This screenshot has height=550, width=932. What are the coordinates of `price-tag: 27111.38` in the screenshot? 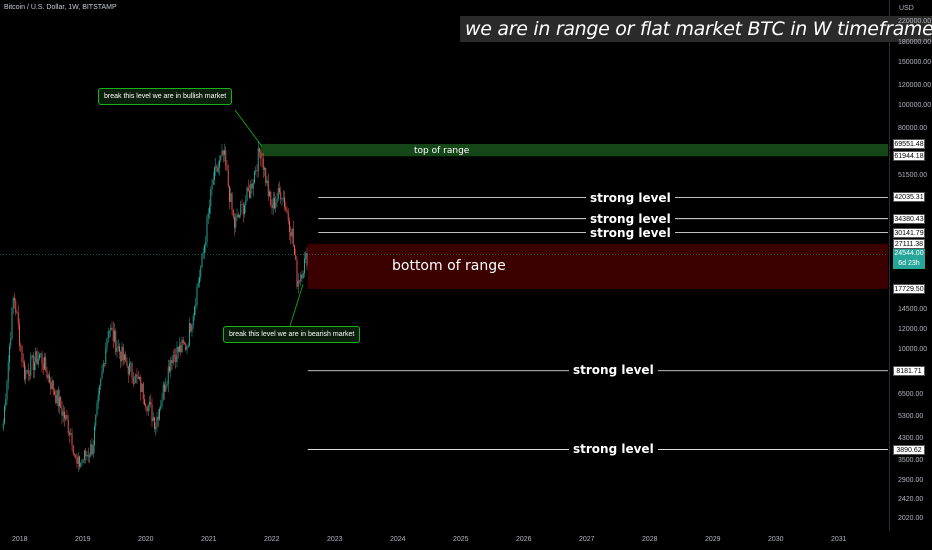 It's located at (909, 243).